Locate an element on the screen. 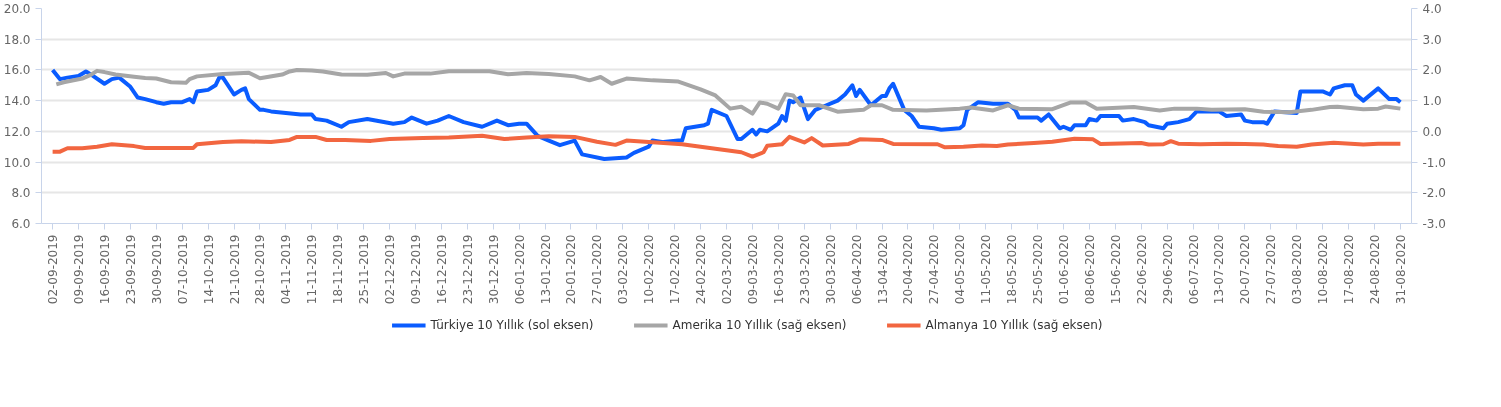 Image resolution: width=1501 pixels, height=407 pixels. y2-tick-label: -2.0 is located at coordinates (1434, 193).